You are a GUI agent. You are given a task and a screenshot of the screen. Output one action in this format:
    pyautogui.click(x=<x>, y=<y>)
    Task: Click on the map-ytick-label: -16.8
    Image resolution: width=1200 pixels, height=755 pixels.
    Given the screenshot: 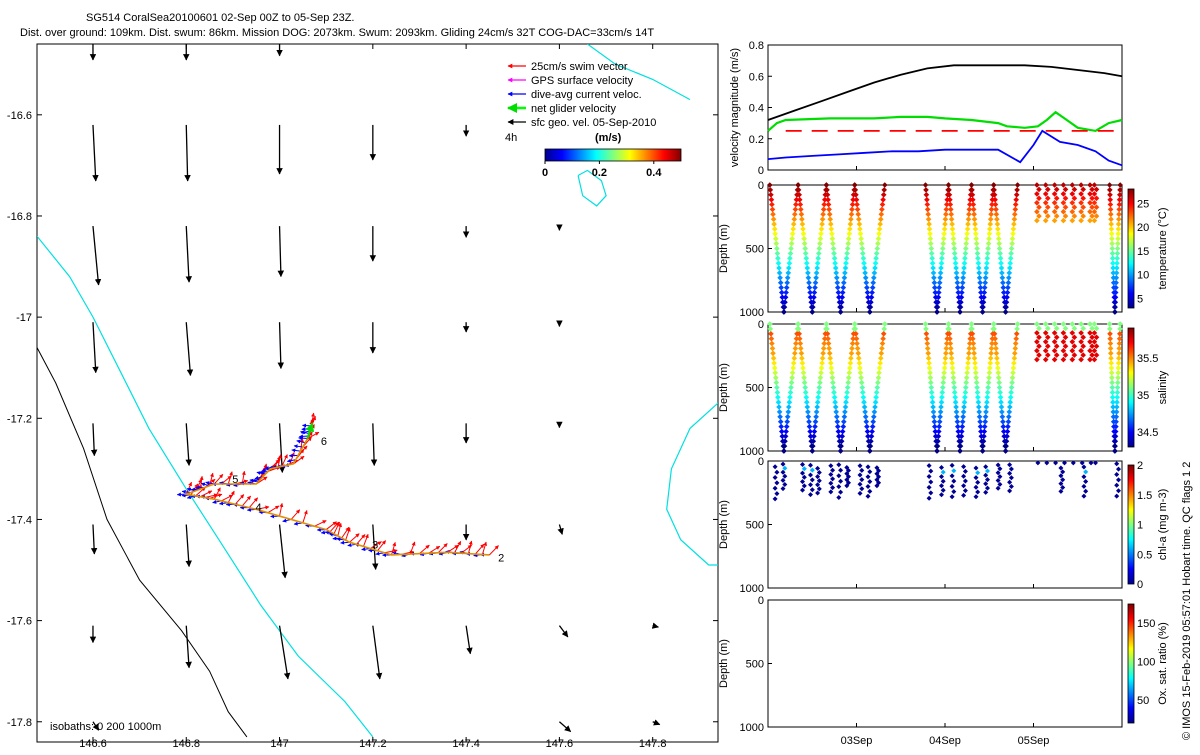 What is the action you would take?
    pyautogui.click(x=19, y=217)
    